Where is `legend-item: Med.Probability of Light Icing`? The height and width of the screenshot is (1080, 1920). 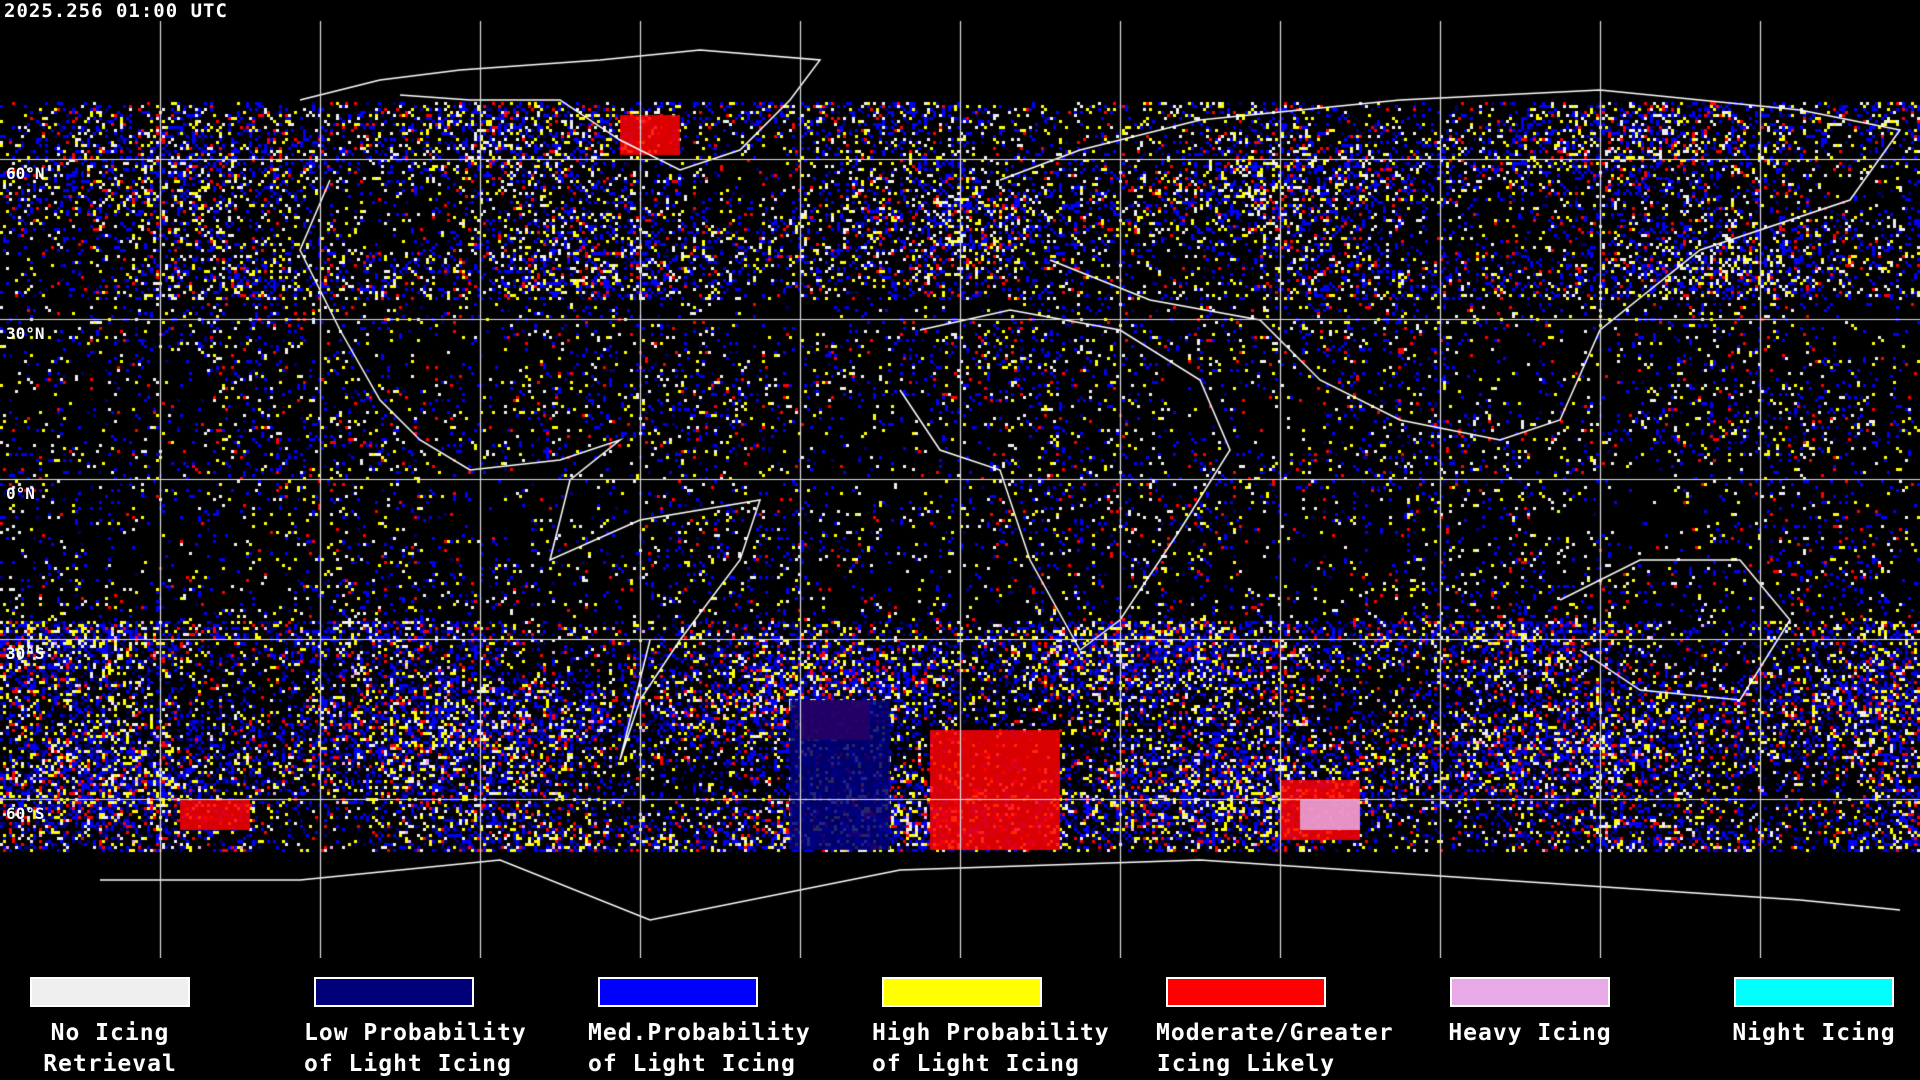 legend-item: Med.Probability of Light Icing is located at coordinates (699, 1028).